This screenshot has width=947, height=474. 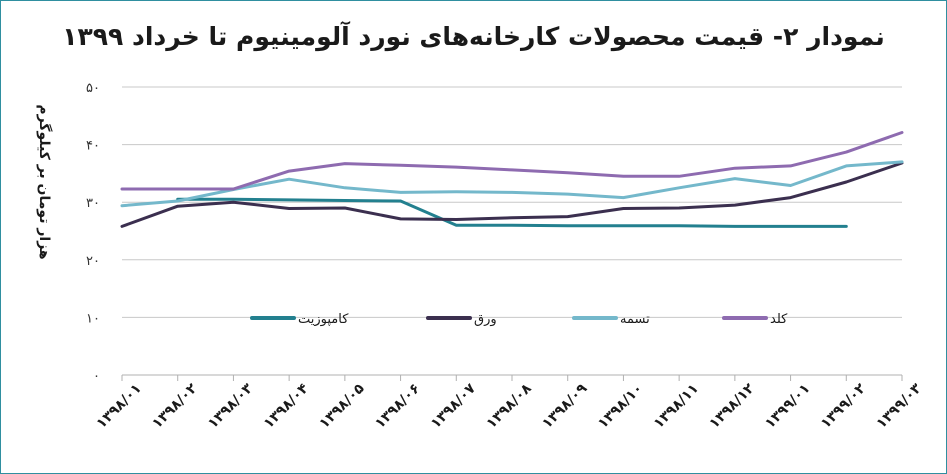 What do you see at coordinates (175, 406) in the screenshot?
I see `x-tick-label: ۱۳۹۸/۰۲` at bounding box center [175, 406].